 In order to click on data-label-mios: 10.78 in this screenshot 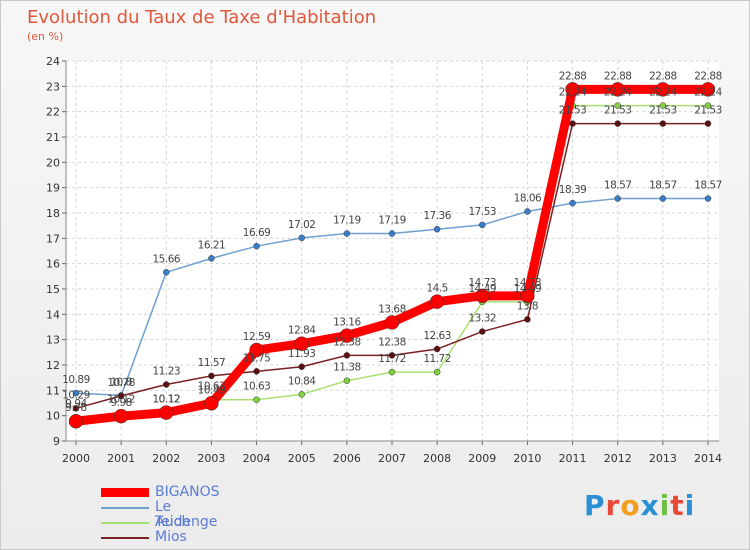, I will do `click(121, 383)`.